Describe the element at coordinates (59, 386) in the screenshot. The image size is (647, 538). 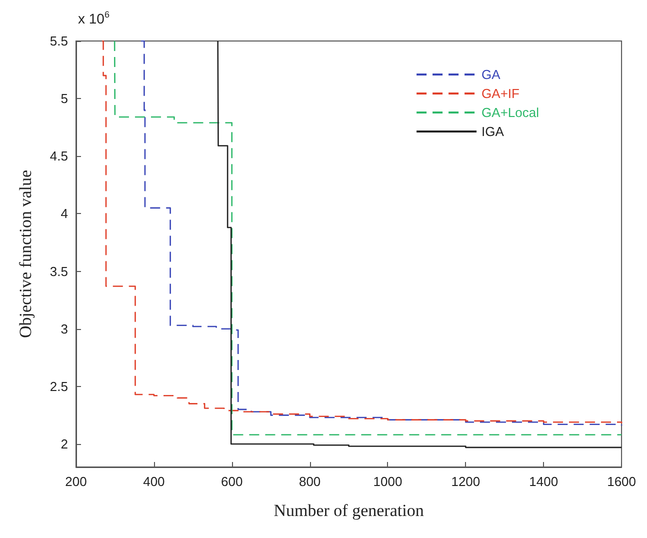
I see `y-tick-label: 2.5` at that location.